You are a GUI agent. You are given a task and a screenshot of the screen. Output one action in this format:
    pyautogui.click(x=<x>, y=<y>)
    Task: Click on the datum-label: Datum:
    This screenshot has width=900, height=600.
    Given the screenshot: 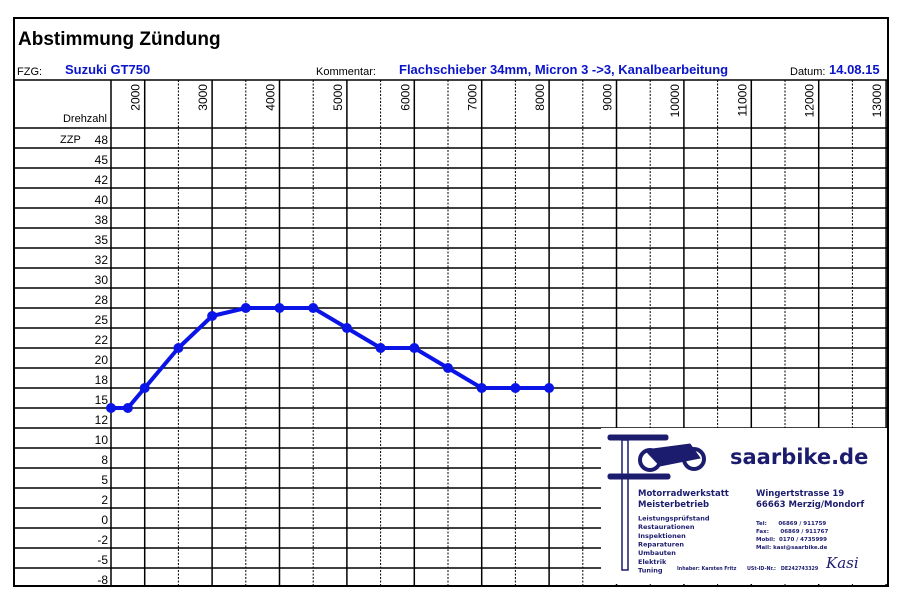 What is the action you would take?
    pyautogui.click(x=807, y=72)
    